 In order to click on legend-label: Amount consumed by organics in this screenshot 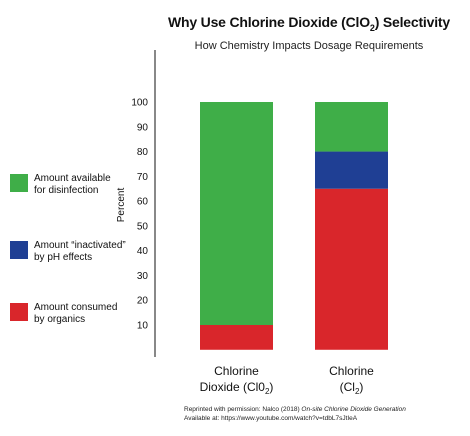, I will do `click(76, 313)`.